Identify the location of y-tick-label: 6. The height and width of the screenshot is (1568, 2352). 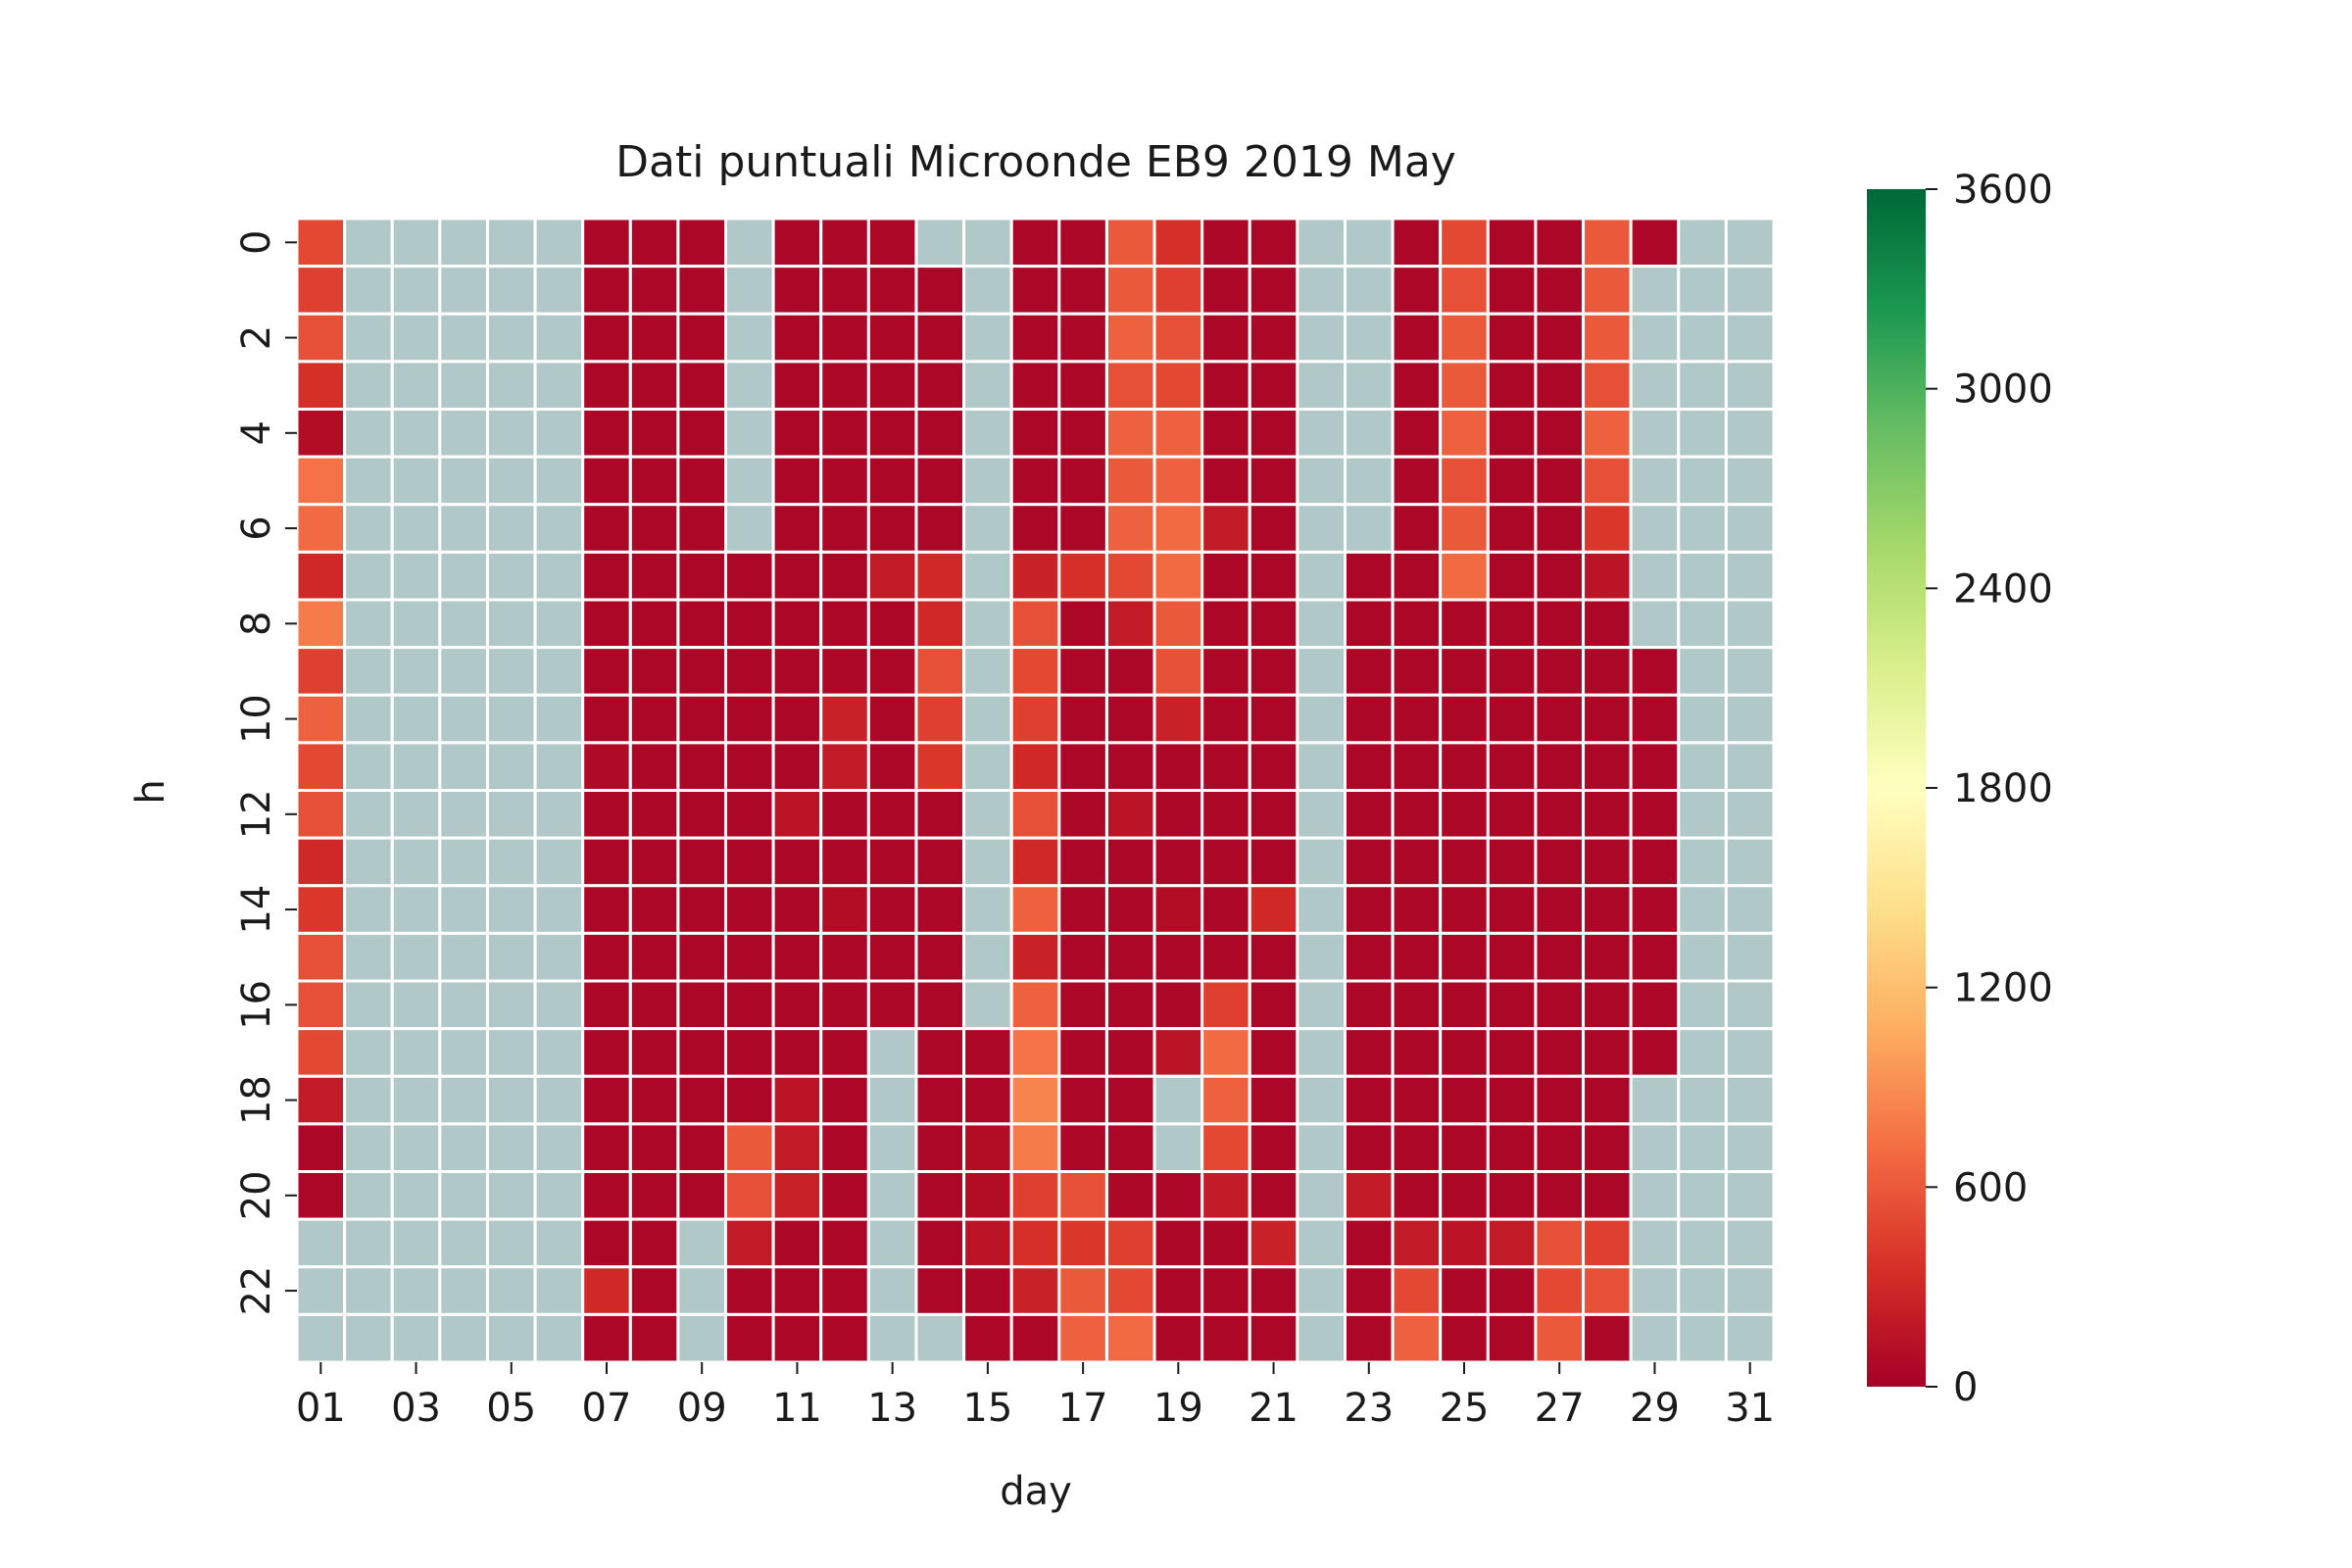
(256, 527).